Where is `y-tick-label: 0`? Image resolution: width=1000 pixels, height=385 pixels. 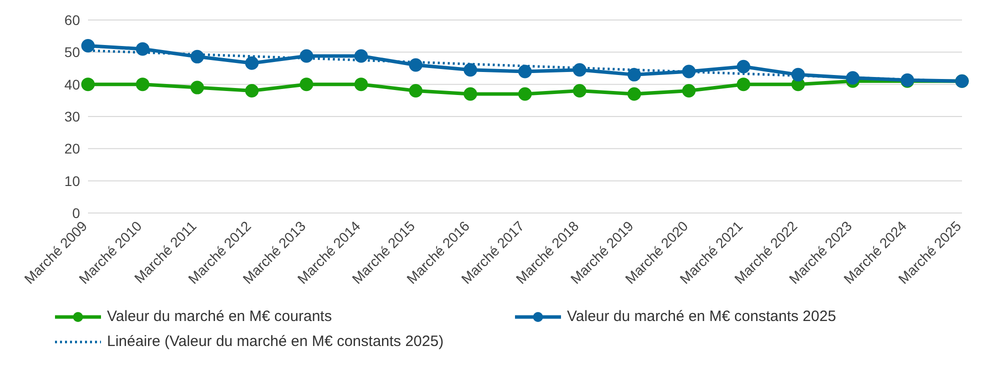 y-tick-label: 0 is located at coordinates (76, 212).